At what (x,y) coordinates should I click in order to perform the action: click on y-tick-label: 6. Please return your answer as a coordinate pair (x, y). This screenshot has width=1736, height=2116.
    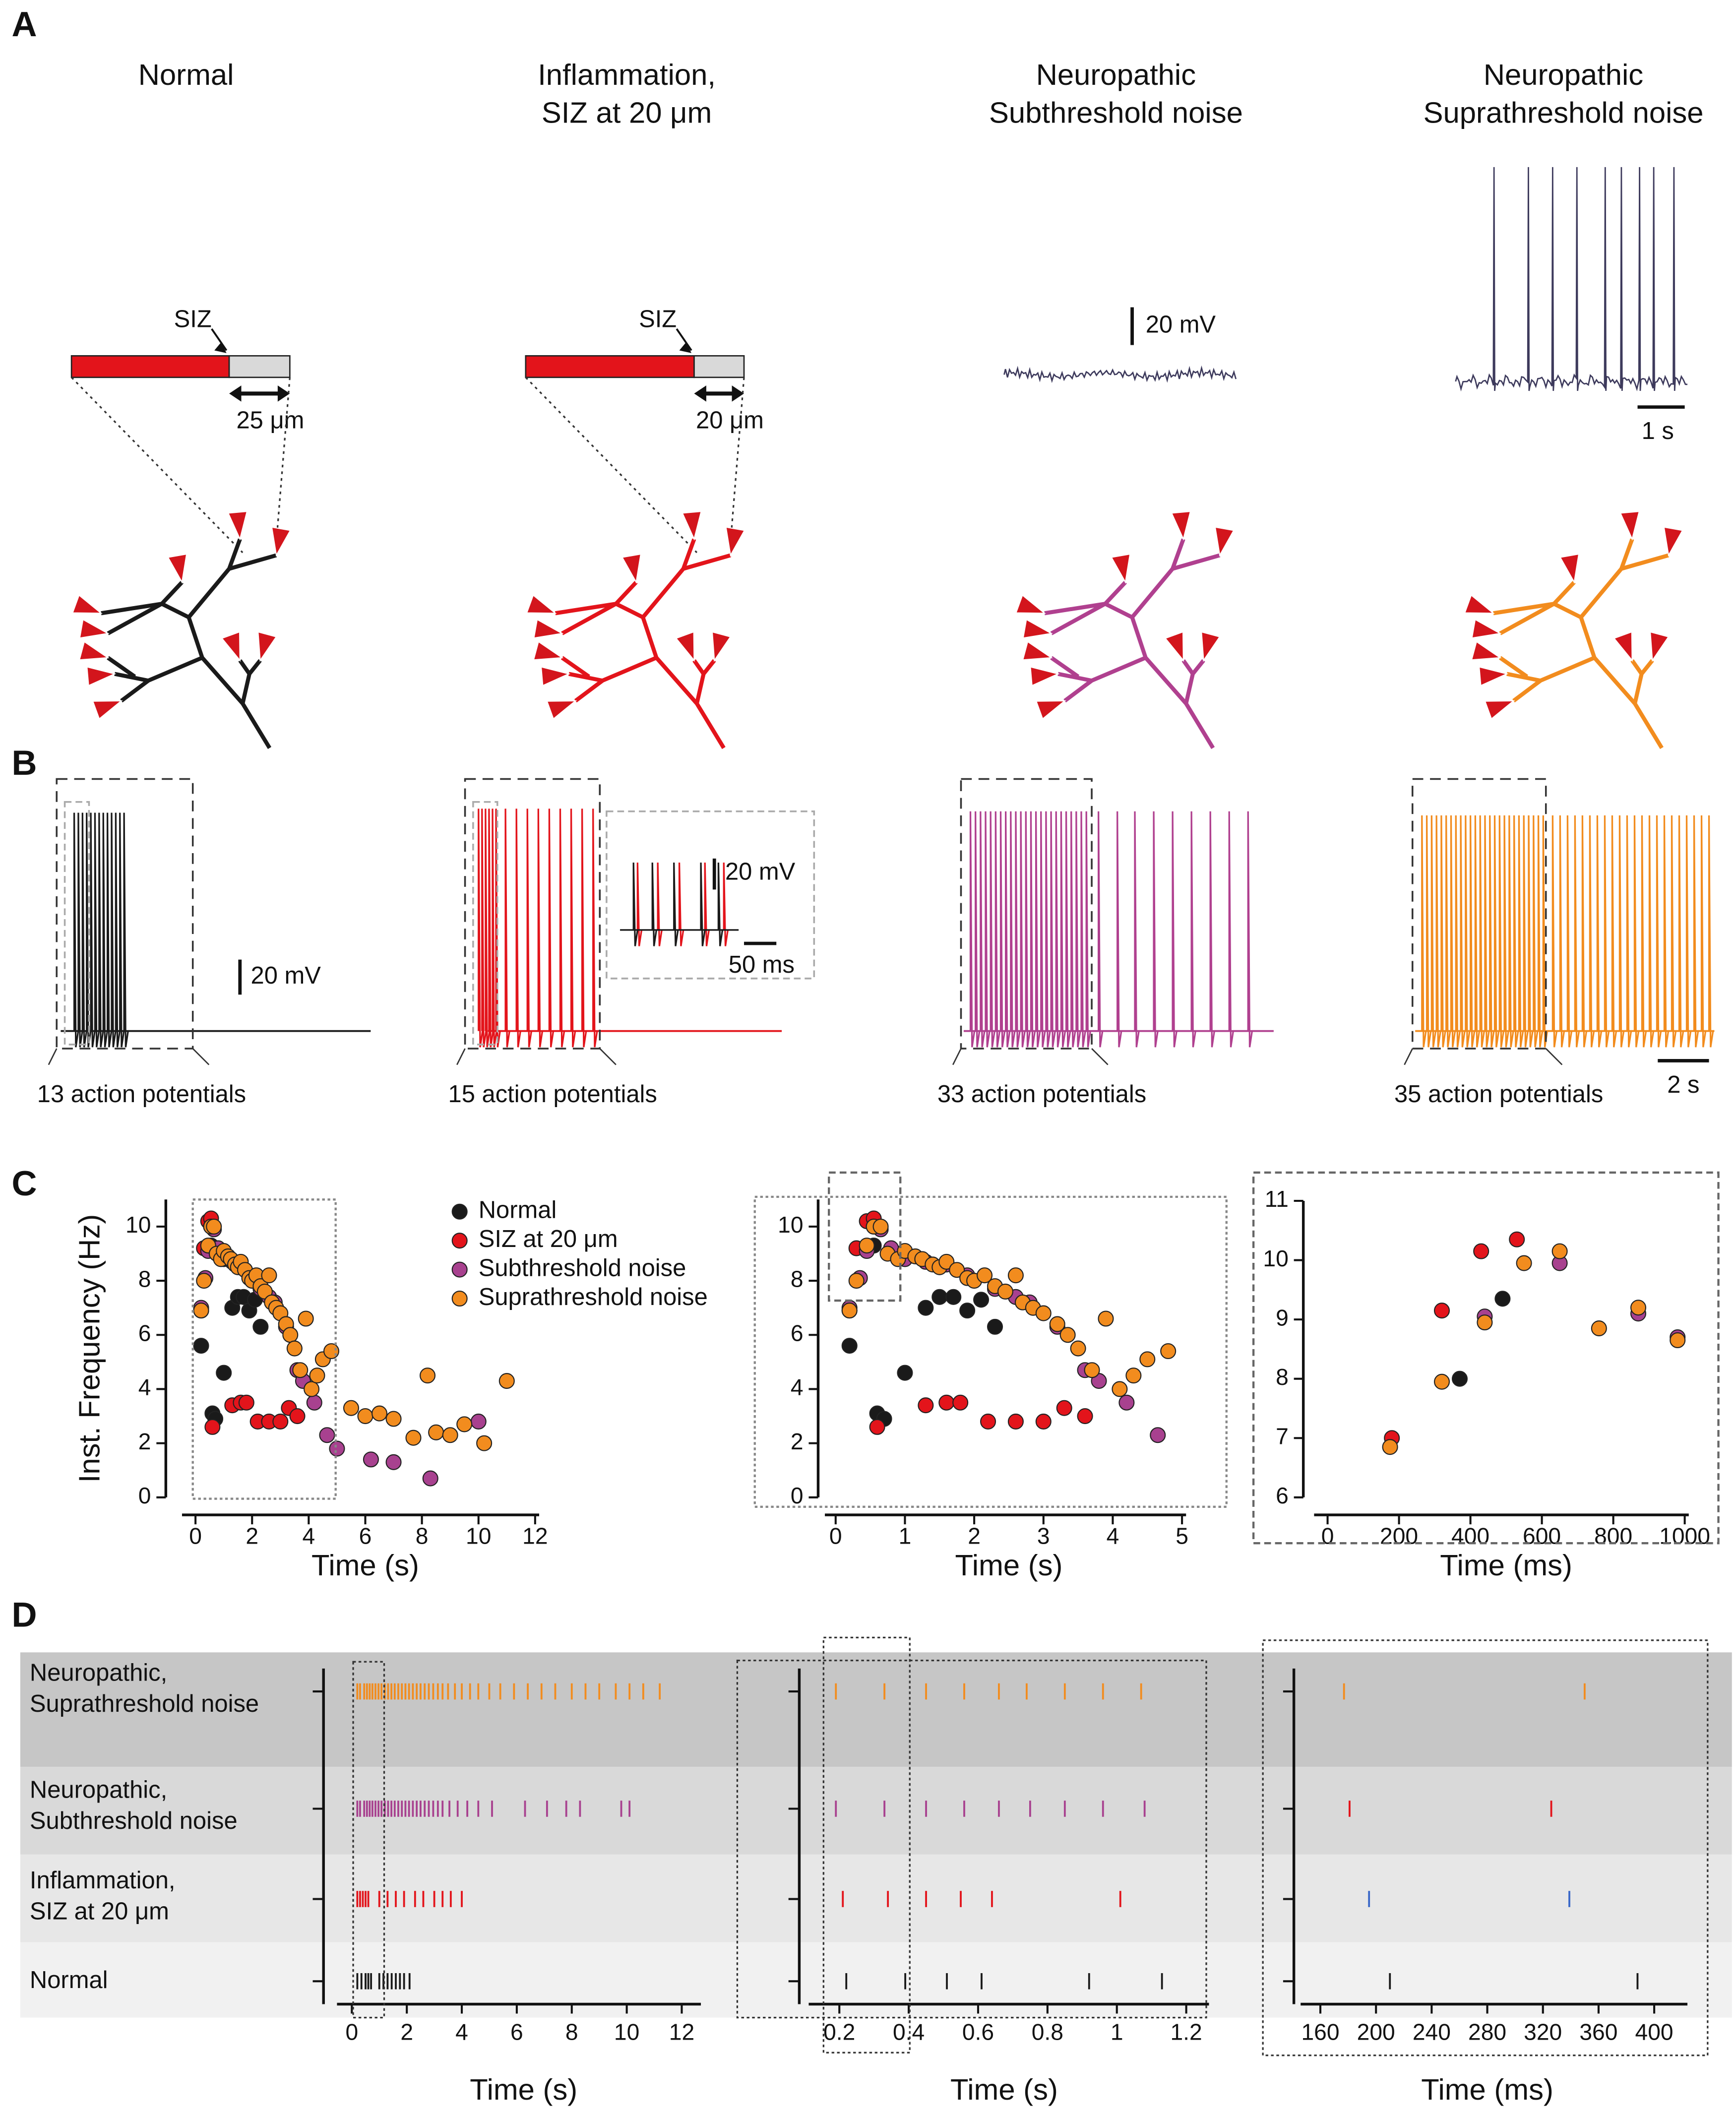
    Looking at the image, I should click on (1282, 1495).